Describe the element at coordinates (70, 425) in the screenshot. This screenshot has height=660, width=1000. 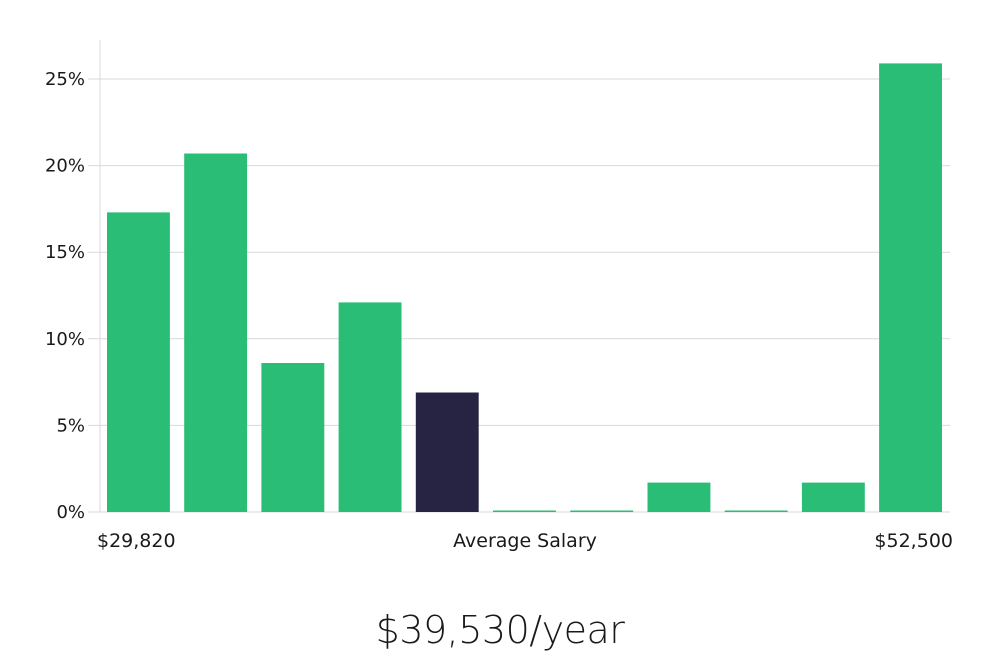
I see `y-tick-label: 5%` at that location.